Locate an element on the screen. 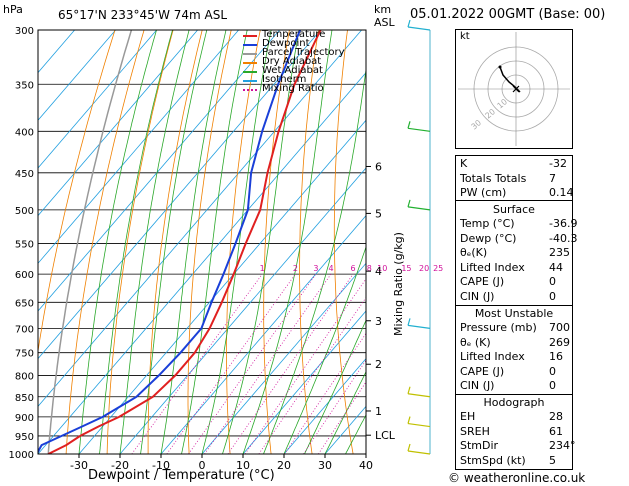 Image resolution: width=629 pixels, height=486 pixels. legend-item: Dry Adiabat is located at coordinates (303, 61).